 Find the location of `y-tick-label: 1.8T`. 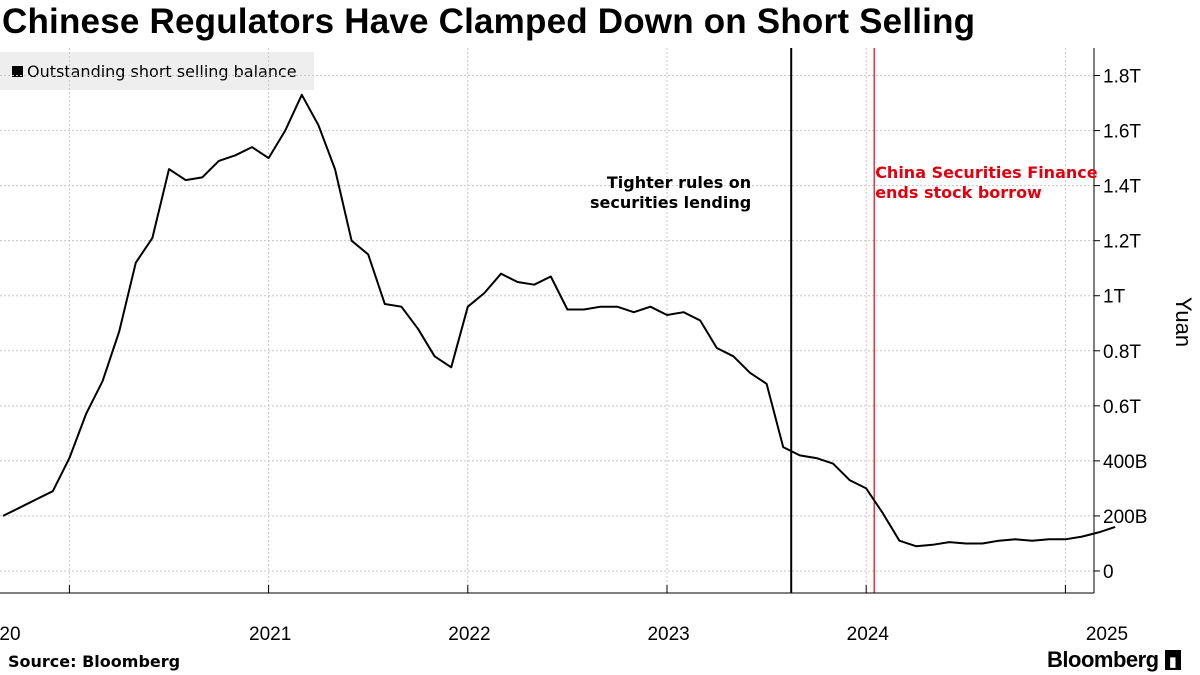

y-tick-label: 1.8T is located at coordinates (1122, 77).